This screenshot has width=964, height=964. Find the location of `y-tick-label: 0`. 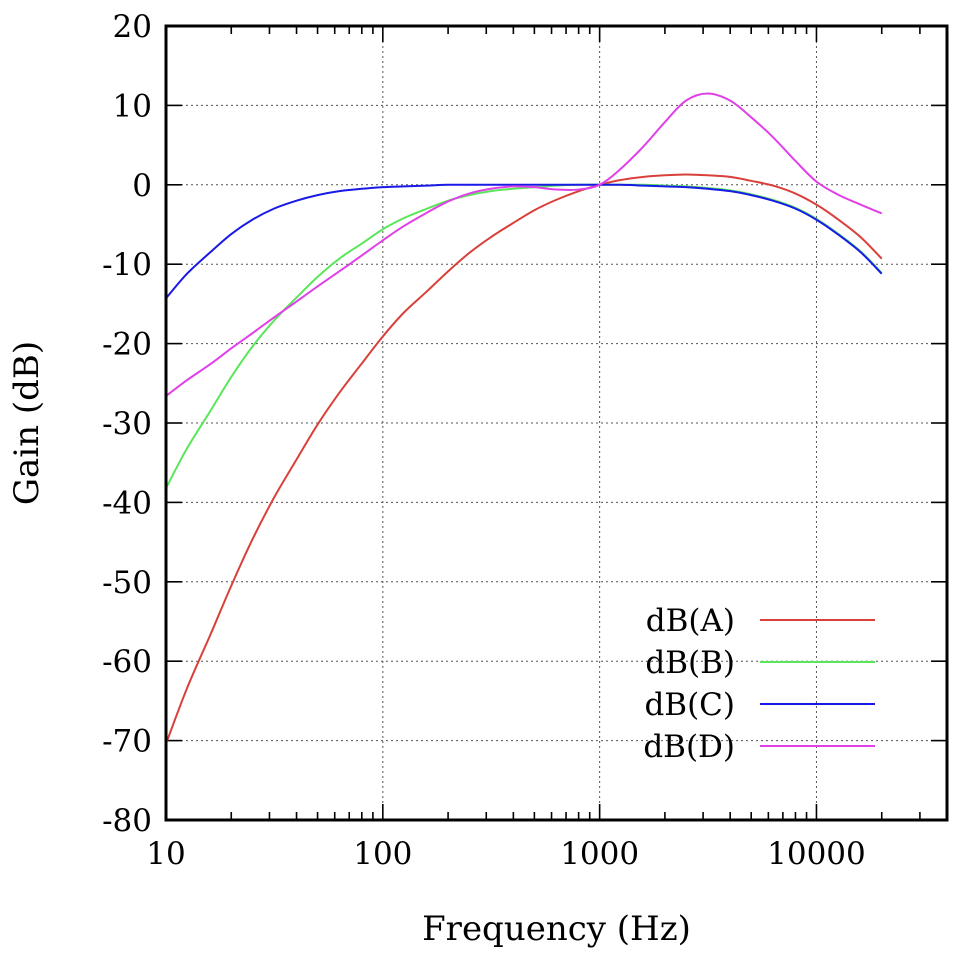

y-tick-label: 0 is located at coordinates (142, 186).